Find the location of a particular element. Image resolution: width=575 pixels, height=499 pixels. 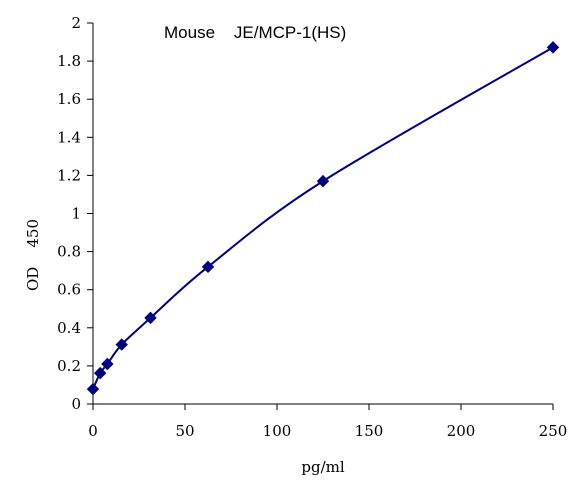

y-tick-label: 1.4 is located at coordinates (69, 137).